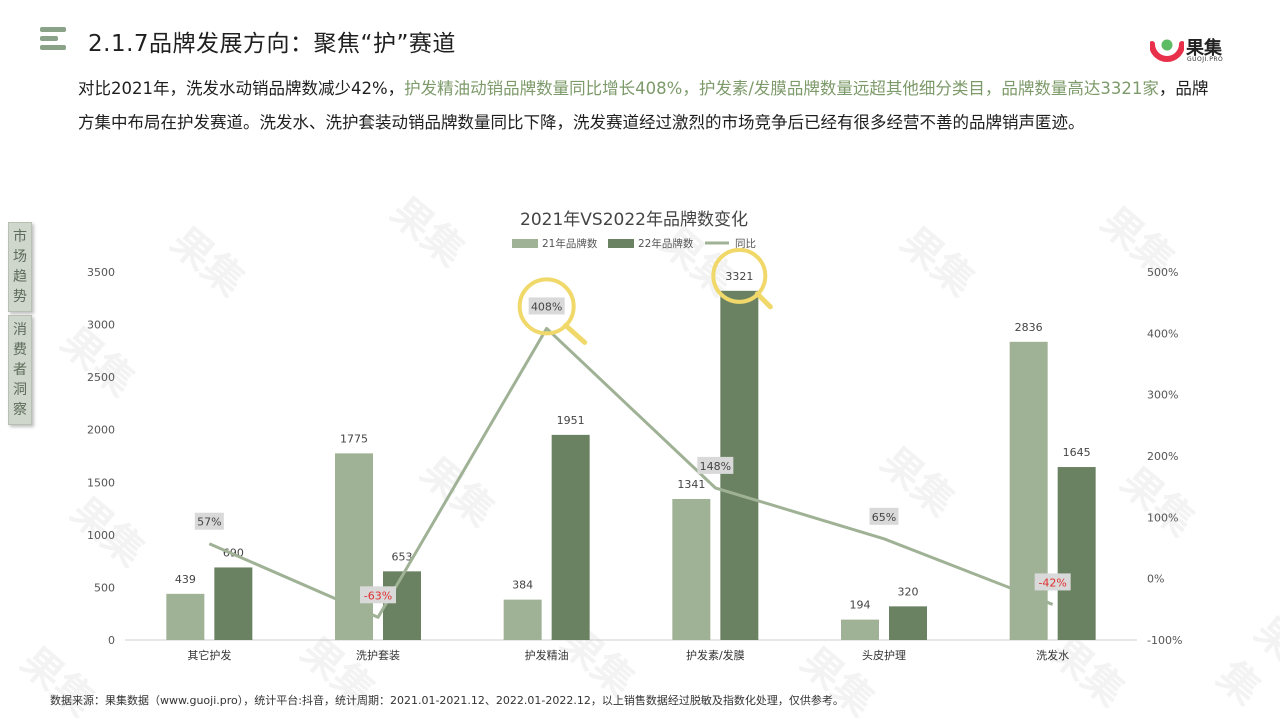 The image size is (1280, 727). I want to click on x-tick-label: 其它护发, so click(209, 655).